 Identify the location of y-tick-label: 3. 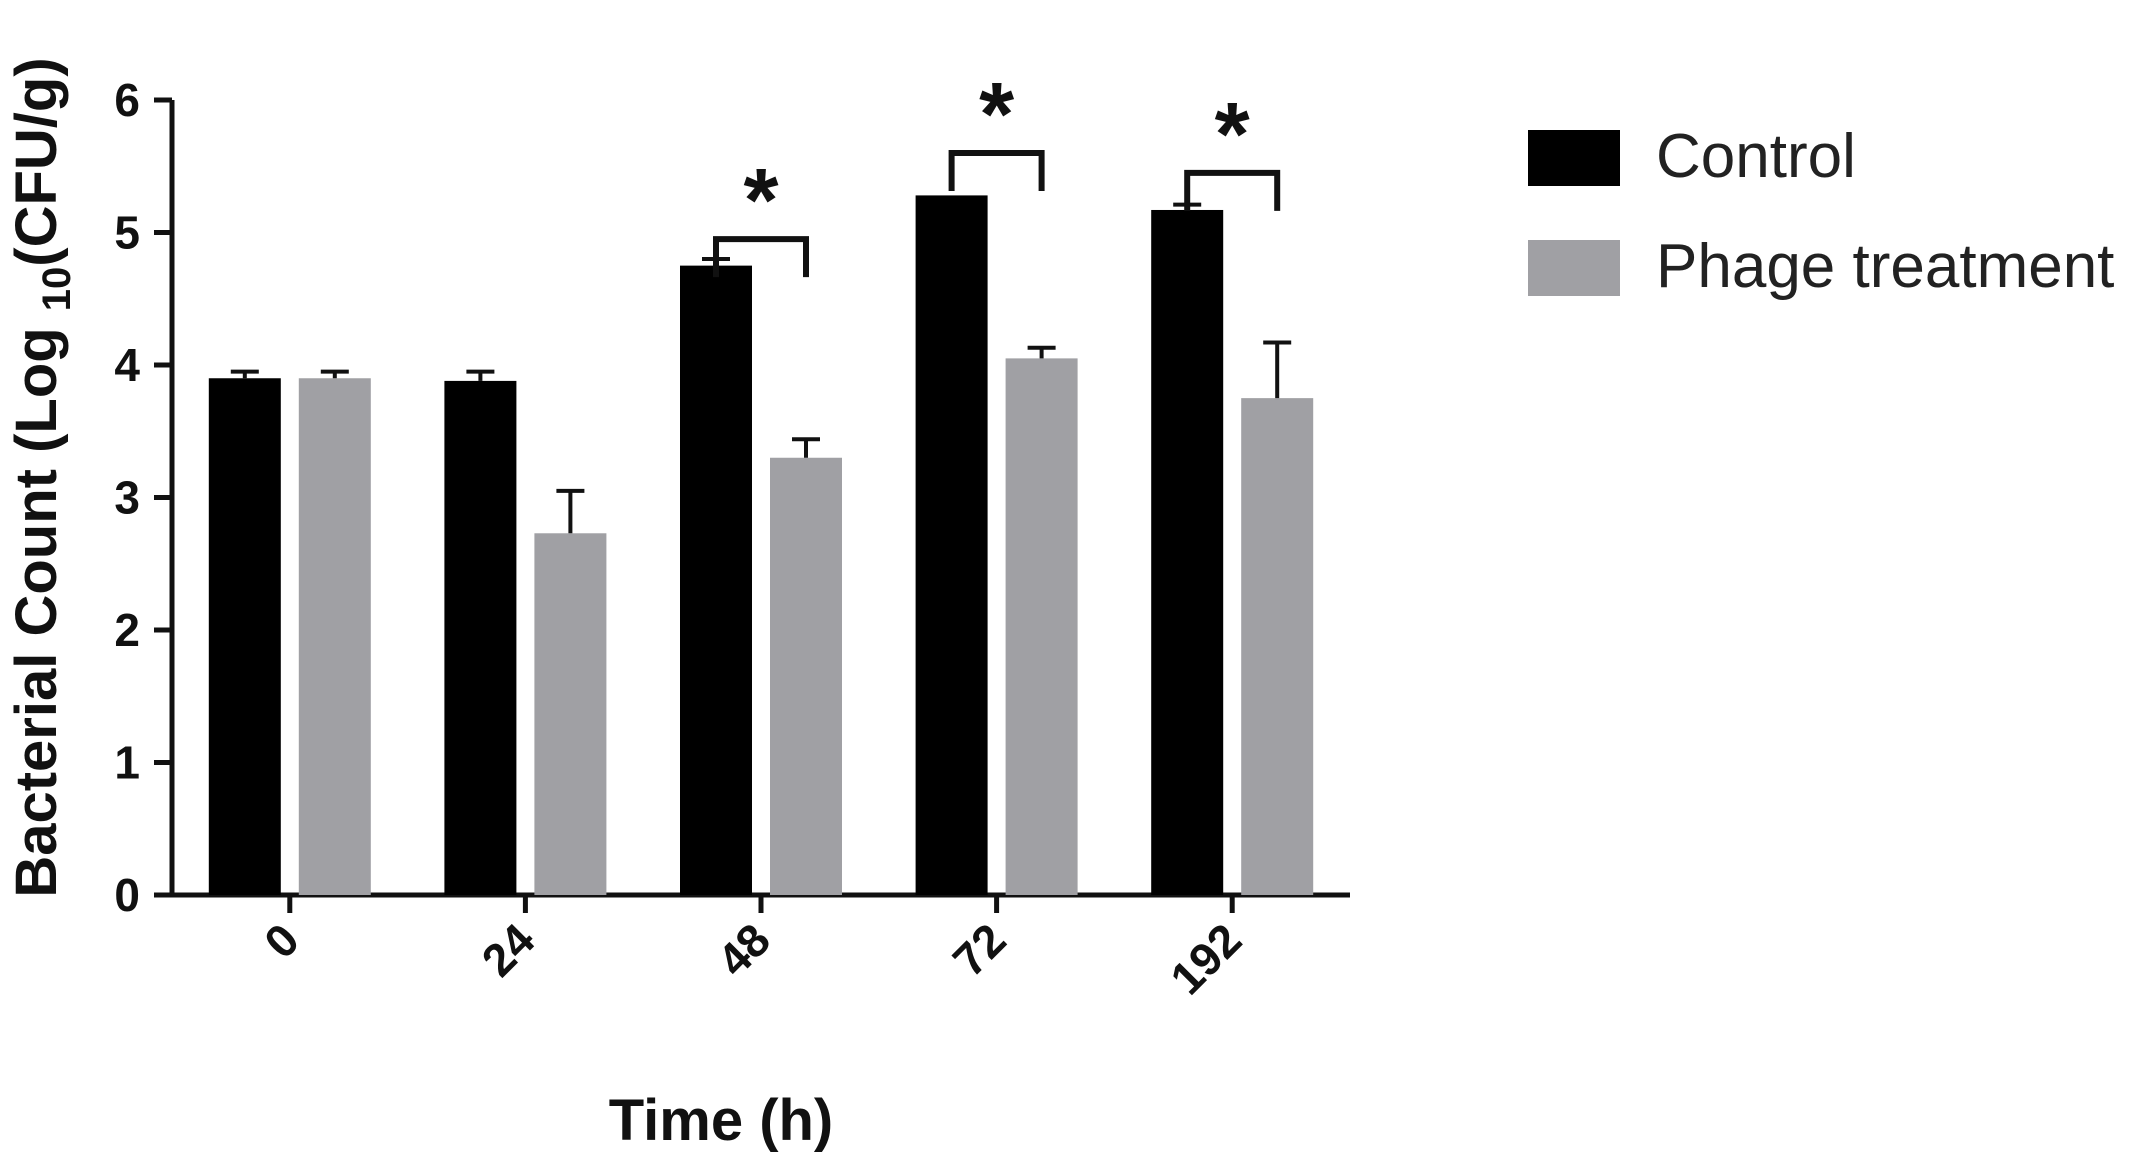
(127, 498).